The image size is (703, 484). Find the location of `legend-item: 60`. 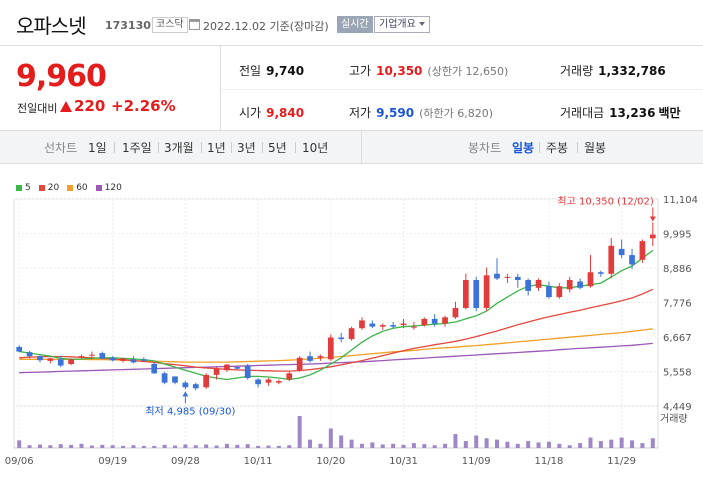

legend-item: 60 is located at coordinates (77, 188).